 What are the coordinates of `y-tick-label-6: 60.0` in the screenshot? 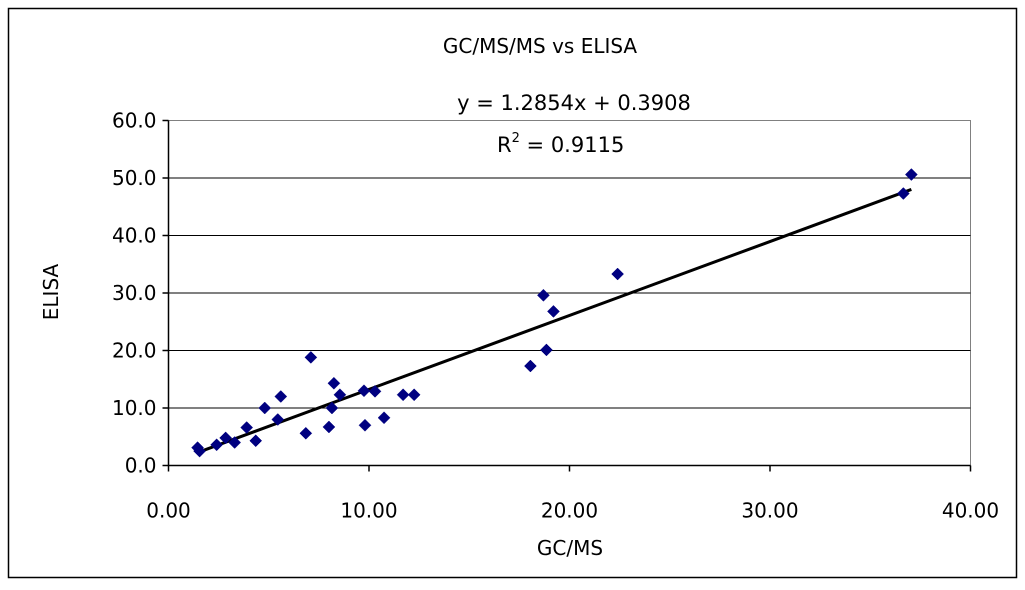 It's located at (134, 121).